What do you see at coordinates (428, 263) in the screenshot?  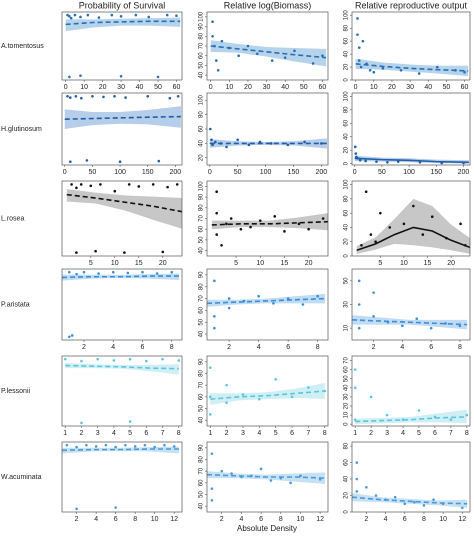 I see `x-tick-label: 15` at bounding box center [428, 263].